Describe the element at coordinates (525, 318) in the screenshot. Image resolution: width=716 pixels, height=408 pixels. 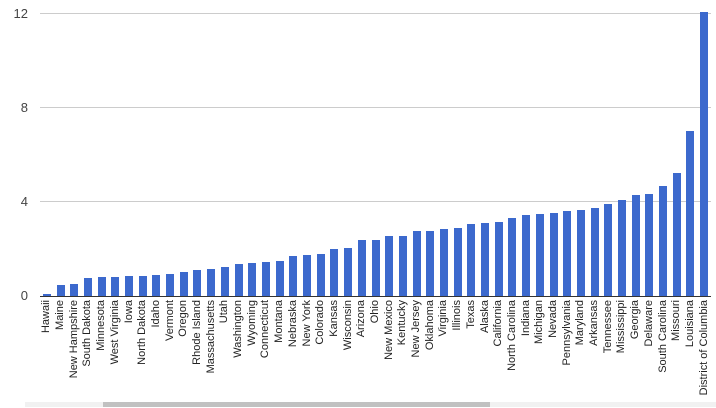
I see `x-axis-label: Indiana` at that location.